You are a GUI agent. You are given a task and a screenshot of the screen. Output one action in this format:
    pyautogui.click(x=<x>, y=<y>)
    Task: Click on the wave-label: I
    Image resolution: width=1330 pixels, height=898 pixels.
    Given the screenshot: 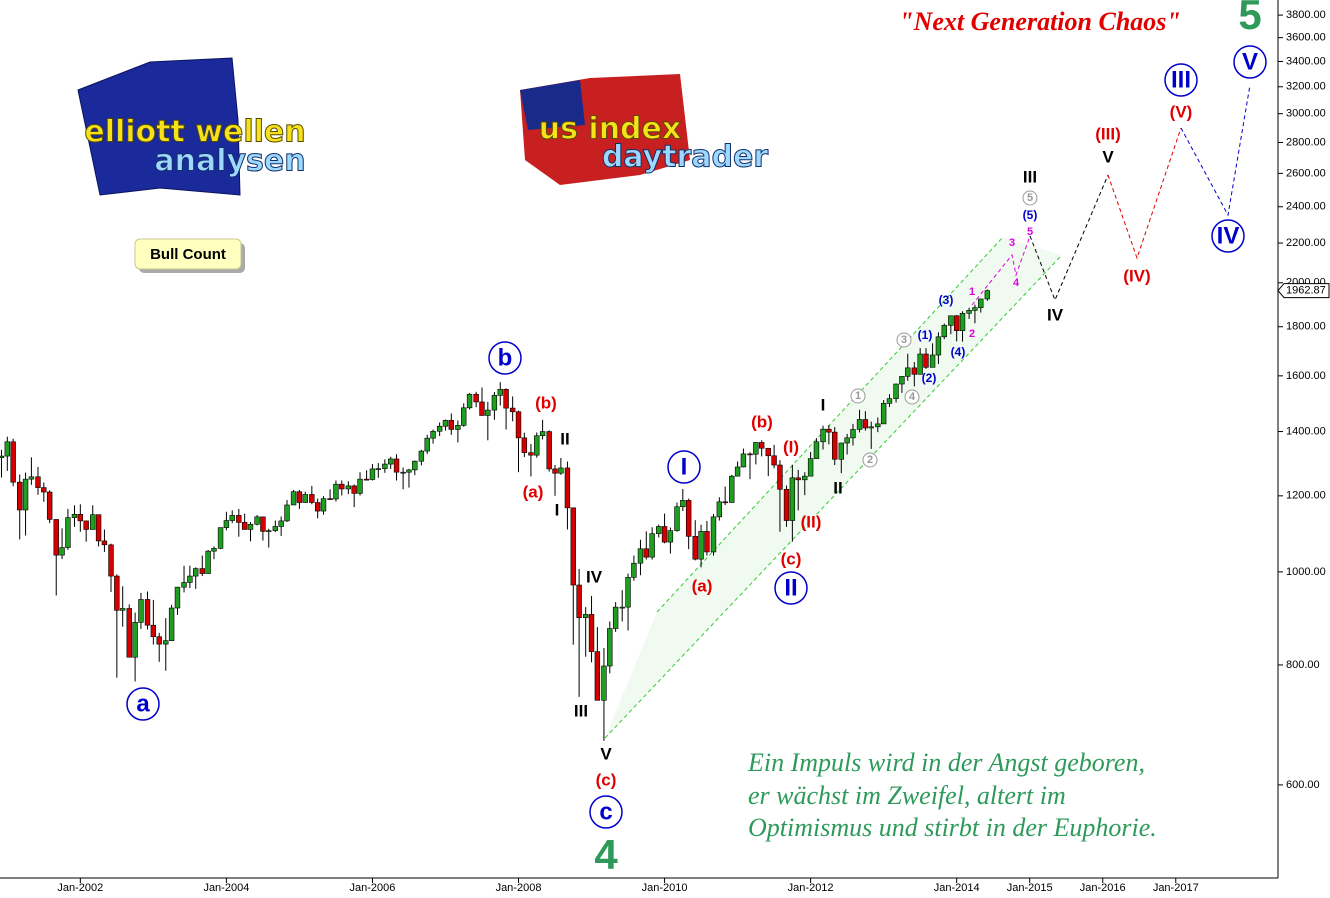 What is the action you would take?
    pyautogui.click(x=684, y=466)
    